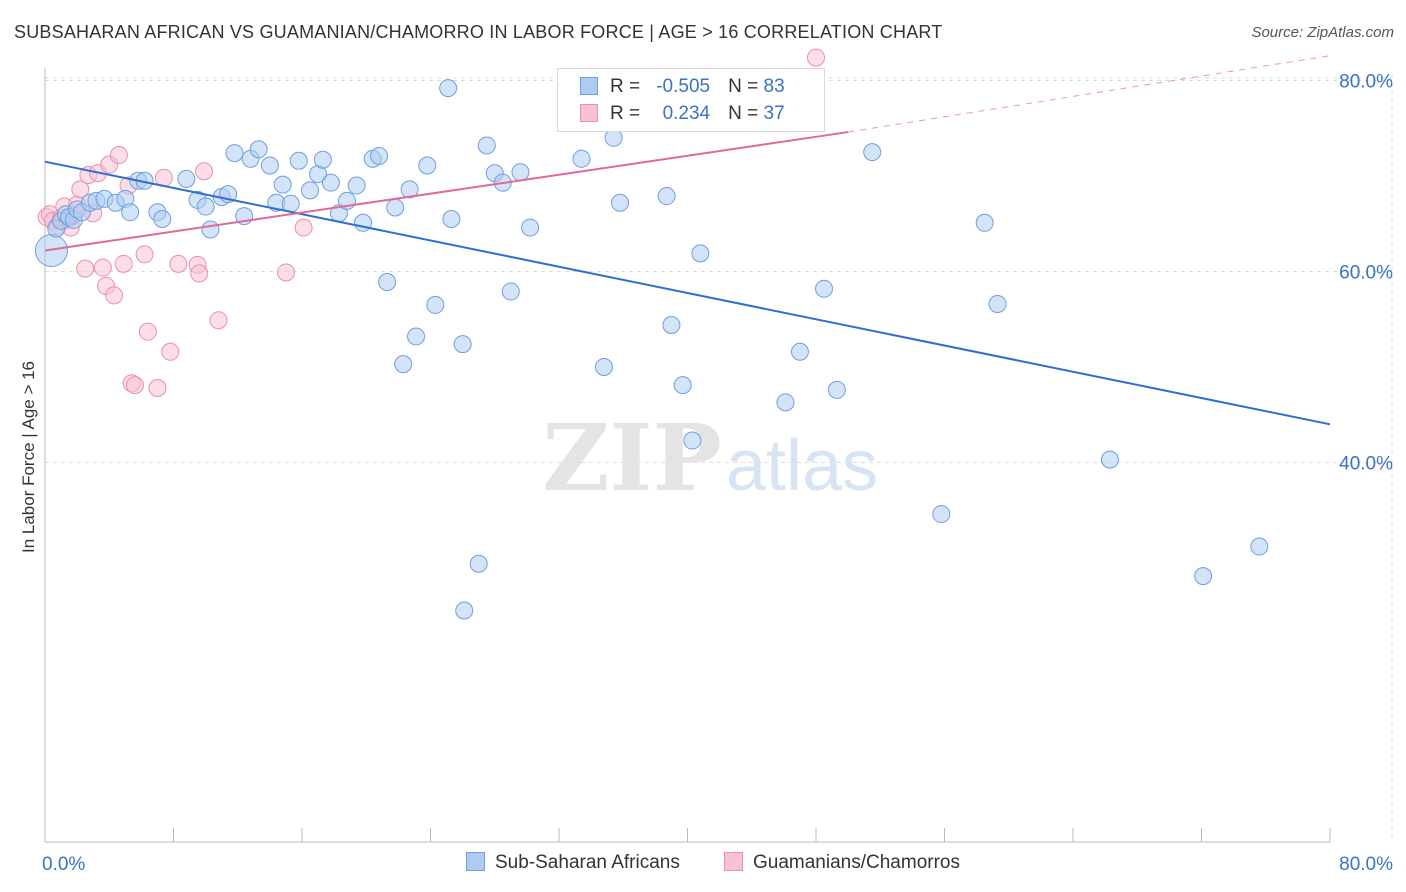  I want to click on correlation-legend: R = -0.505 N = 83 R = 0.234 N = 37, so click(691, 100).